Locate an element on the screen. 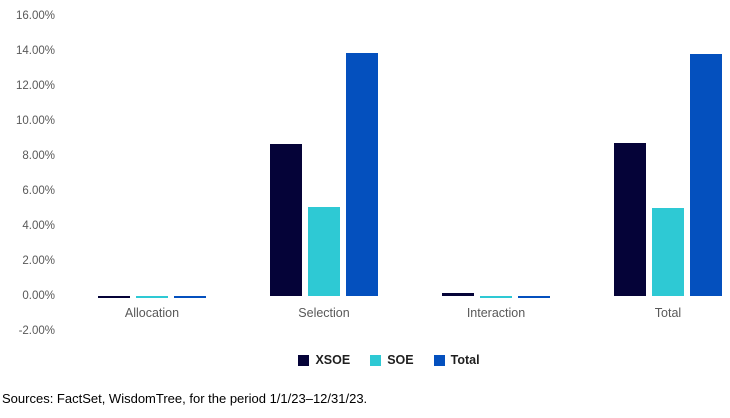 The height and width of the screenshot is (418, 730). y-axis-tick-label: 2.00% is located at coordinates (38, 261).